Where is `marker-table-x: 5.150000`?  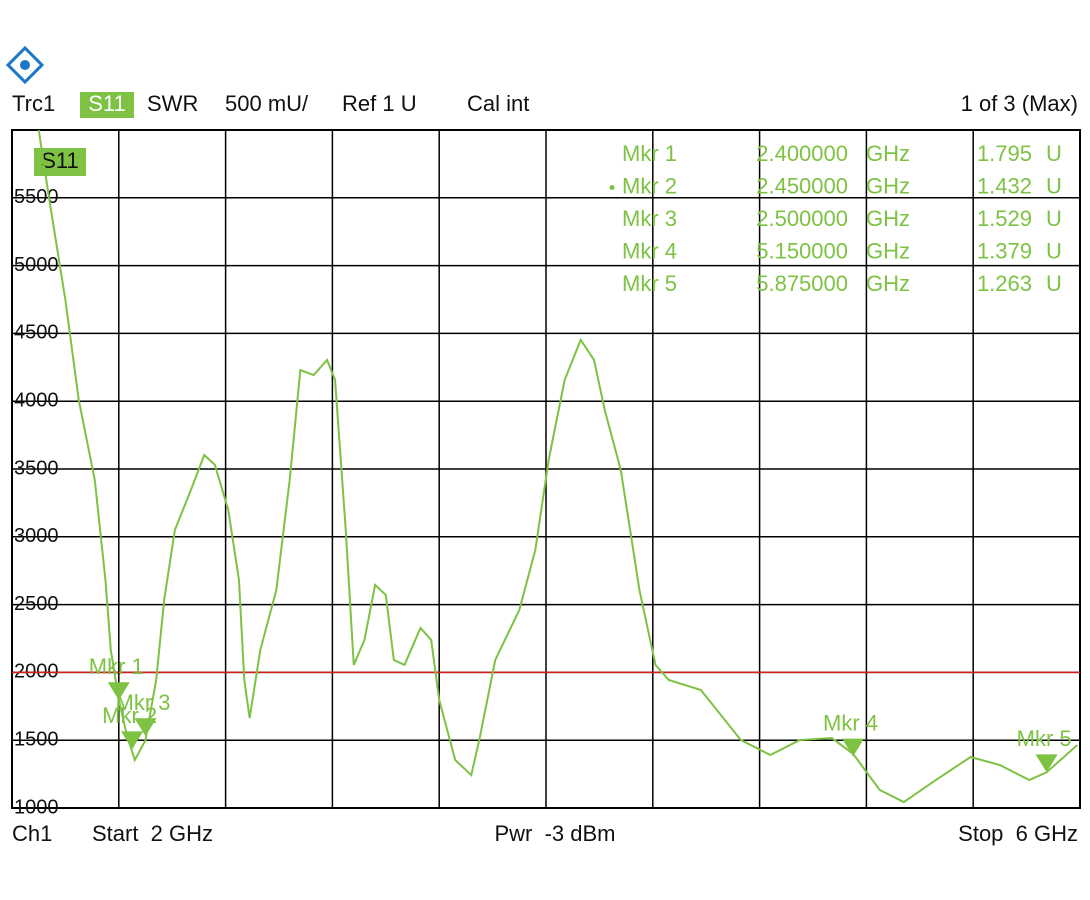
marker-table-x: 5.150000 is located at coordinates (802, 250).